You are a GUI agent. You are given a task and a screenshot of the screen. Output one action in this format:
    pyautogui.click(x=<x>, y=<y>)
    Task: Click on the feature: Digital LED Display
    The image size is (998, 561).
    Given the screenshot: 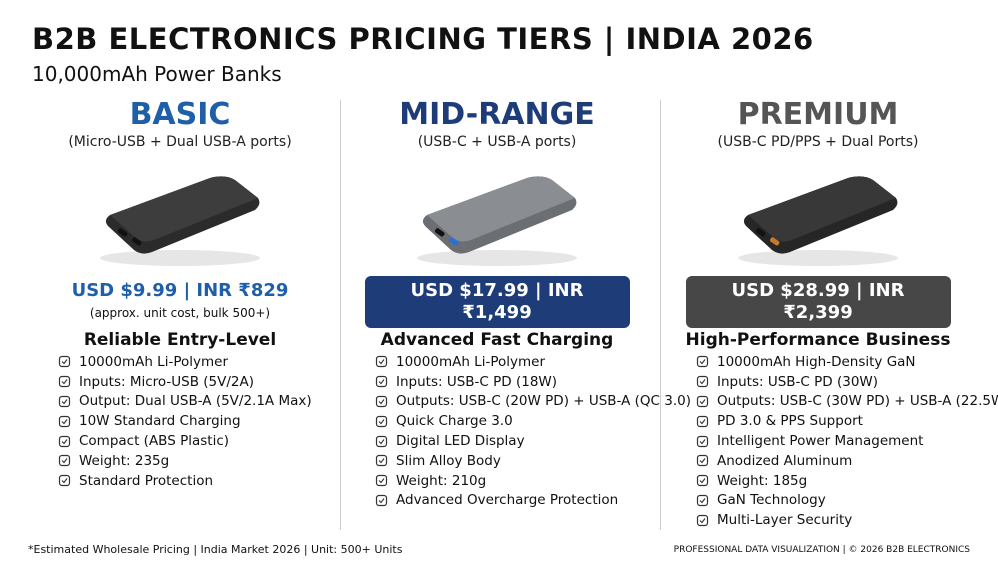 What is the action you would take?
    pyautogui.click(x=533, y=441)
    